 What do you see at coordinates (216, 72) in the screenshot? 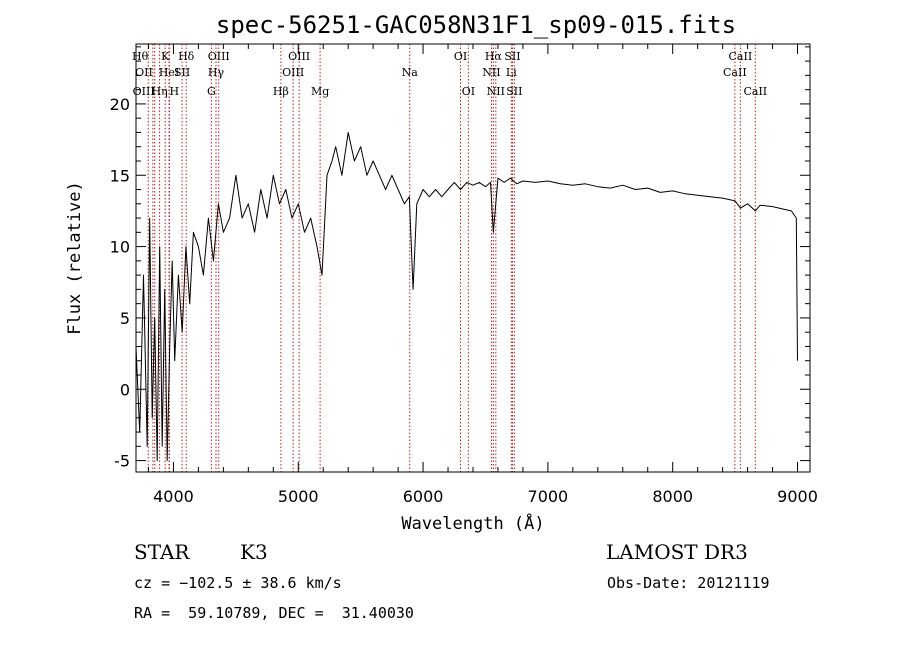
I see `line-label: Hγ` at bounding box center [216, 72].